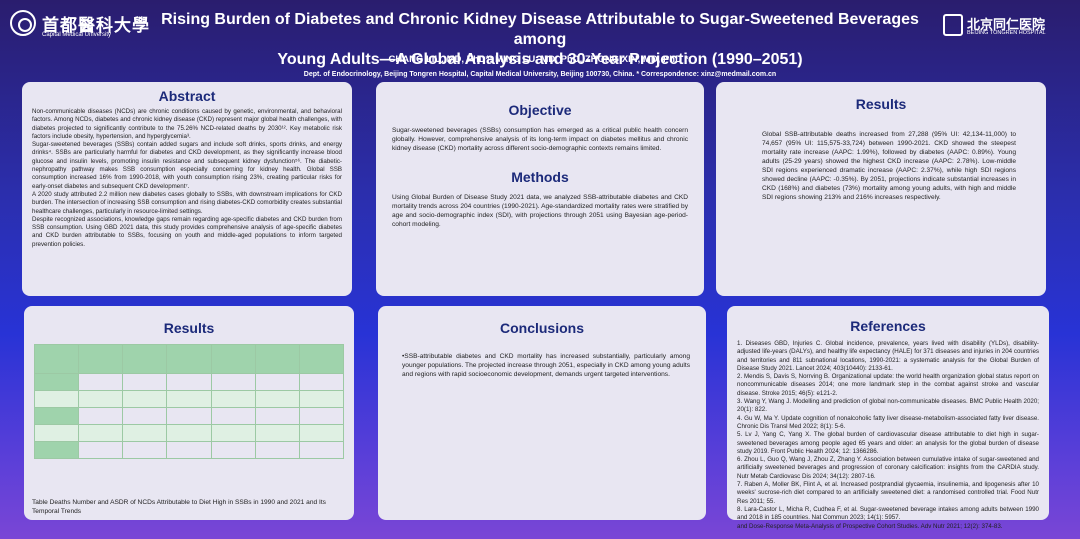 This screenshot has width=1080, height=539. I want to click on methods-heading: Methods, so click(540, 177).